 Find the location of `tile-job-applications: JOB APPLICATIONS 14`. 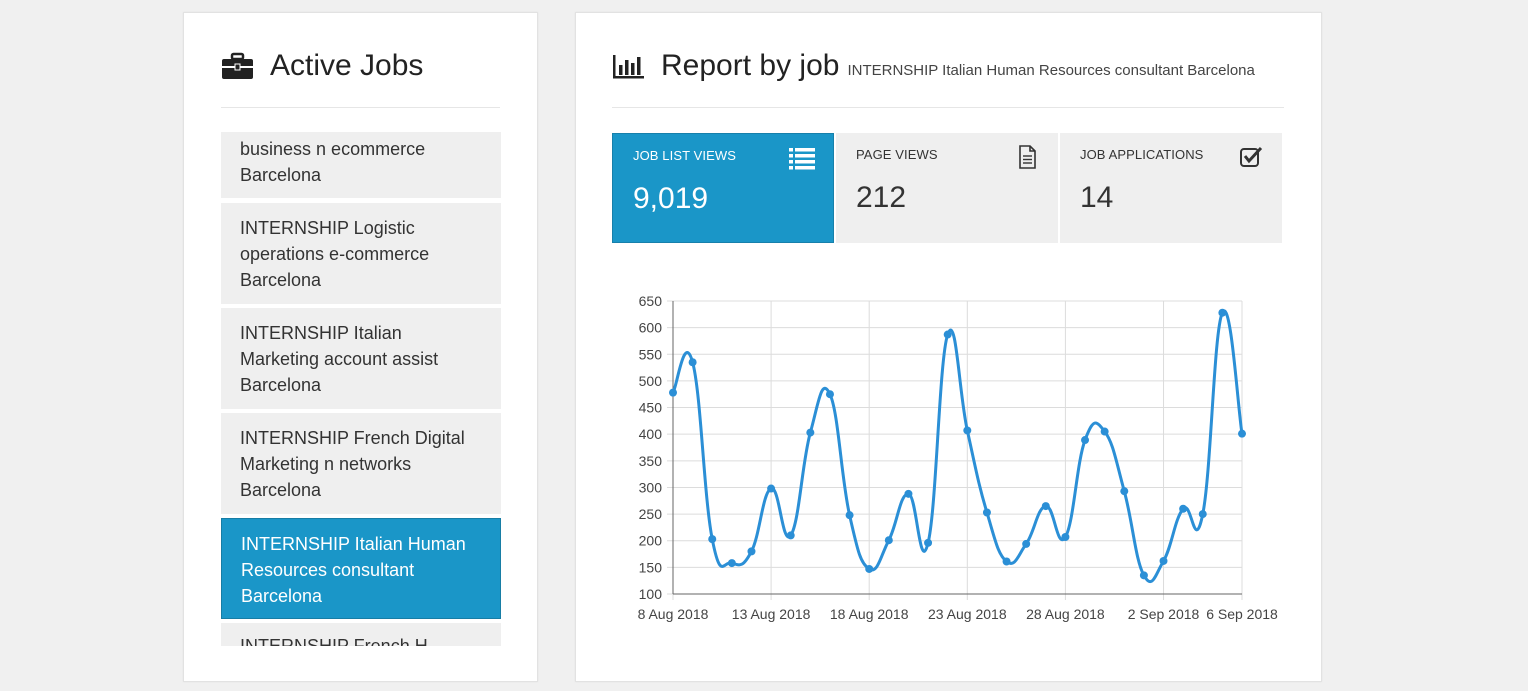

tile-job-applications: JOB APPLICATIONS 14 is located at coordinates (1171, 188).